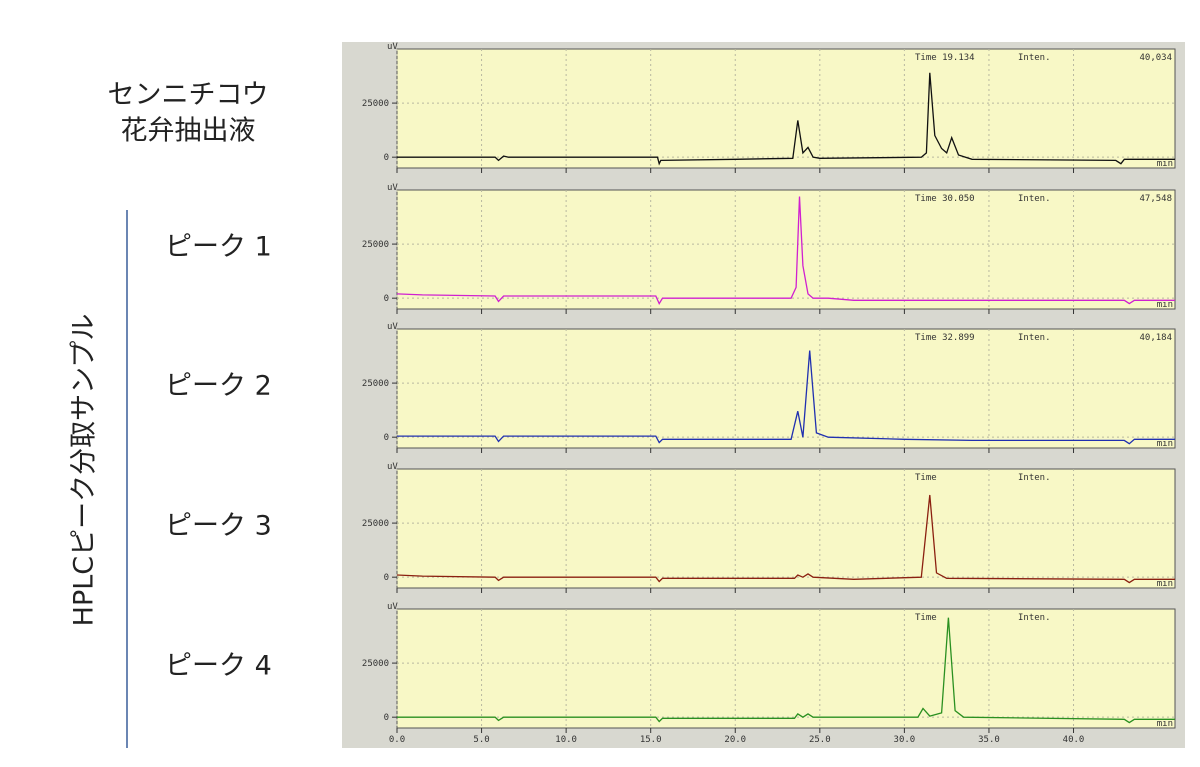 Image resolution: width=1200 pixels, height=767 pixels. Describe the element at coordinates (945, 58) in the screenshot. I see `annotation: Time 19.134` at that location.